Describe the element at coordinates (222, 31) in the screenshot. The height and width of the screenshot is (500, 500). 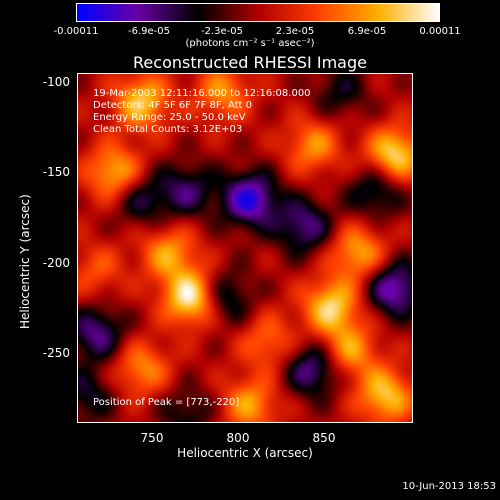
I see `colorbar-tick: -2.3e-05` at that location.